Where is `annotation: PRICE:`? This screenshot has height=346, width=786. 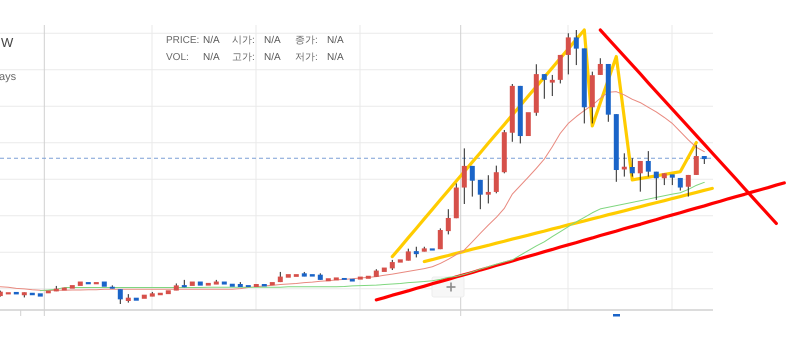 annotation: PRICE: is located at coordinates (183, 40).